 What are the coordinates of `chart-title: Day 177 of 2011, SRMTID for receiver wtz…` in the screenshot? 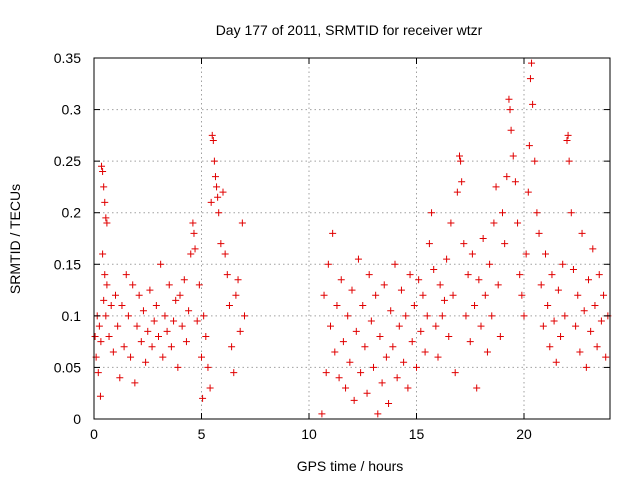 It's located at (349, 30).